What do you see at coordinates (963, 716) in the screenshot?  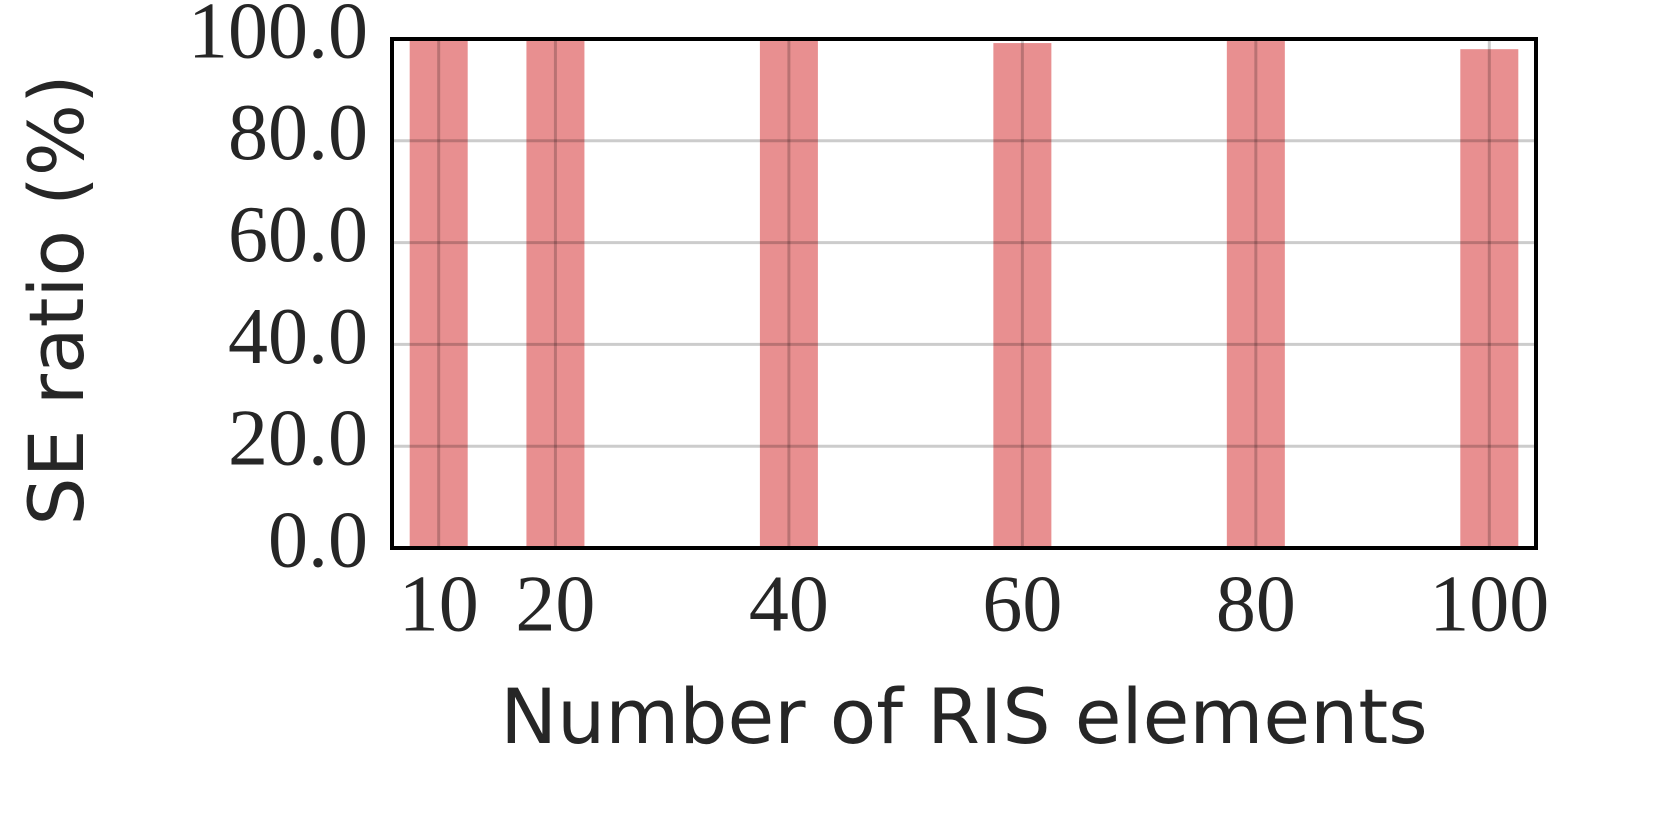 I see `x-axis-label: Number of RIS elements` at bounding box center [963, 716].